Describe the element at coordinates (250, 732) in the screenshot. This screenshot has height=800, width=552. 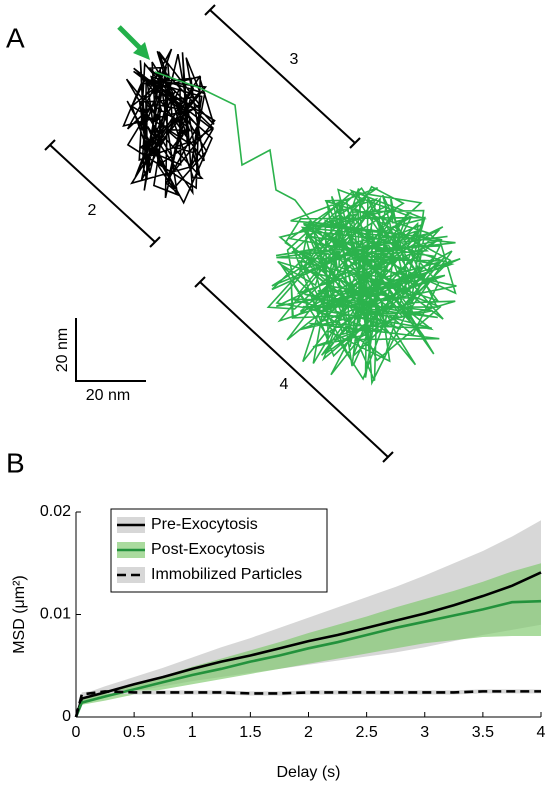
I see `x-tick-label: 1.5` at that location.